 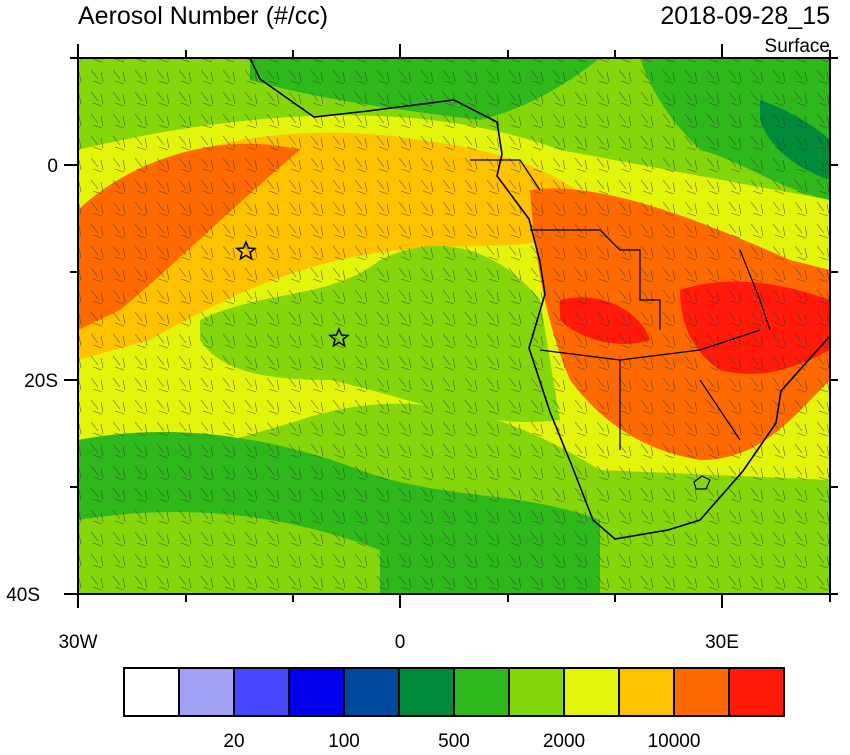 I want to click on level: Surface, so click(x=797, y=46).